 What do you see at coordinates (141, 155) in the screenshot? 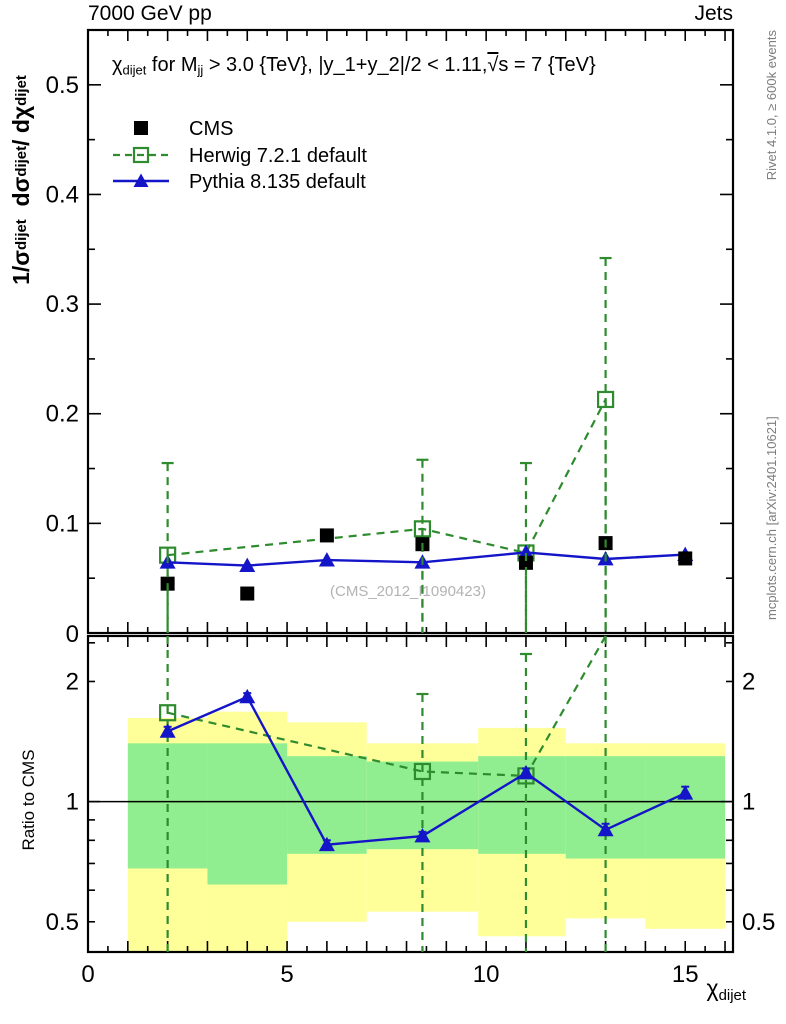
I see `legend-marker-herwig` at bounding box center [141, 155].